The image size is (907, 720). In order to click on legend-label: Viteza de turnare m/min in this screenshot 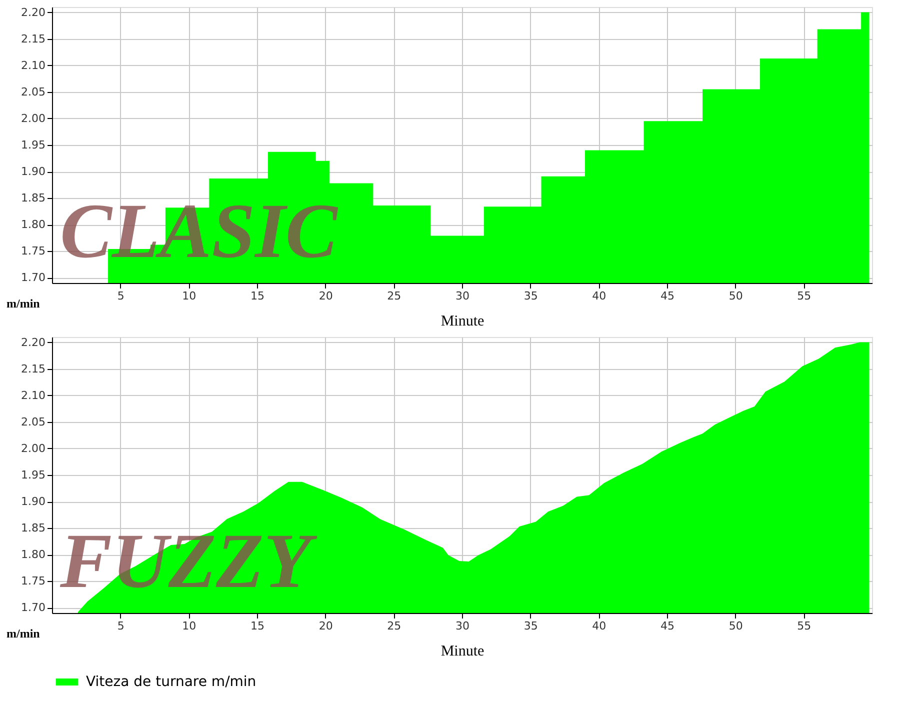, I will do `click(171, 682)`.